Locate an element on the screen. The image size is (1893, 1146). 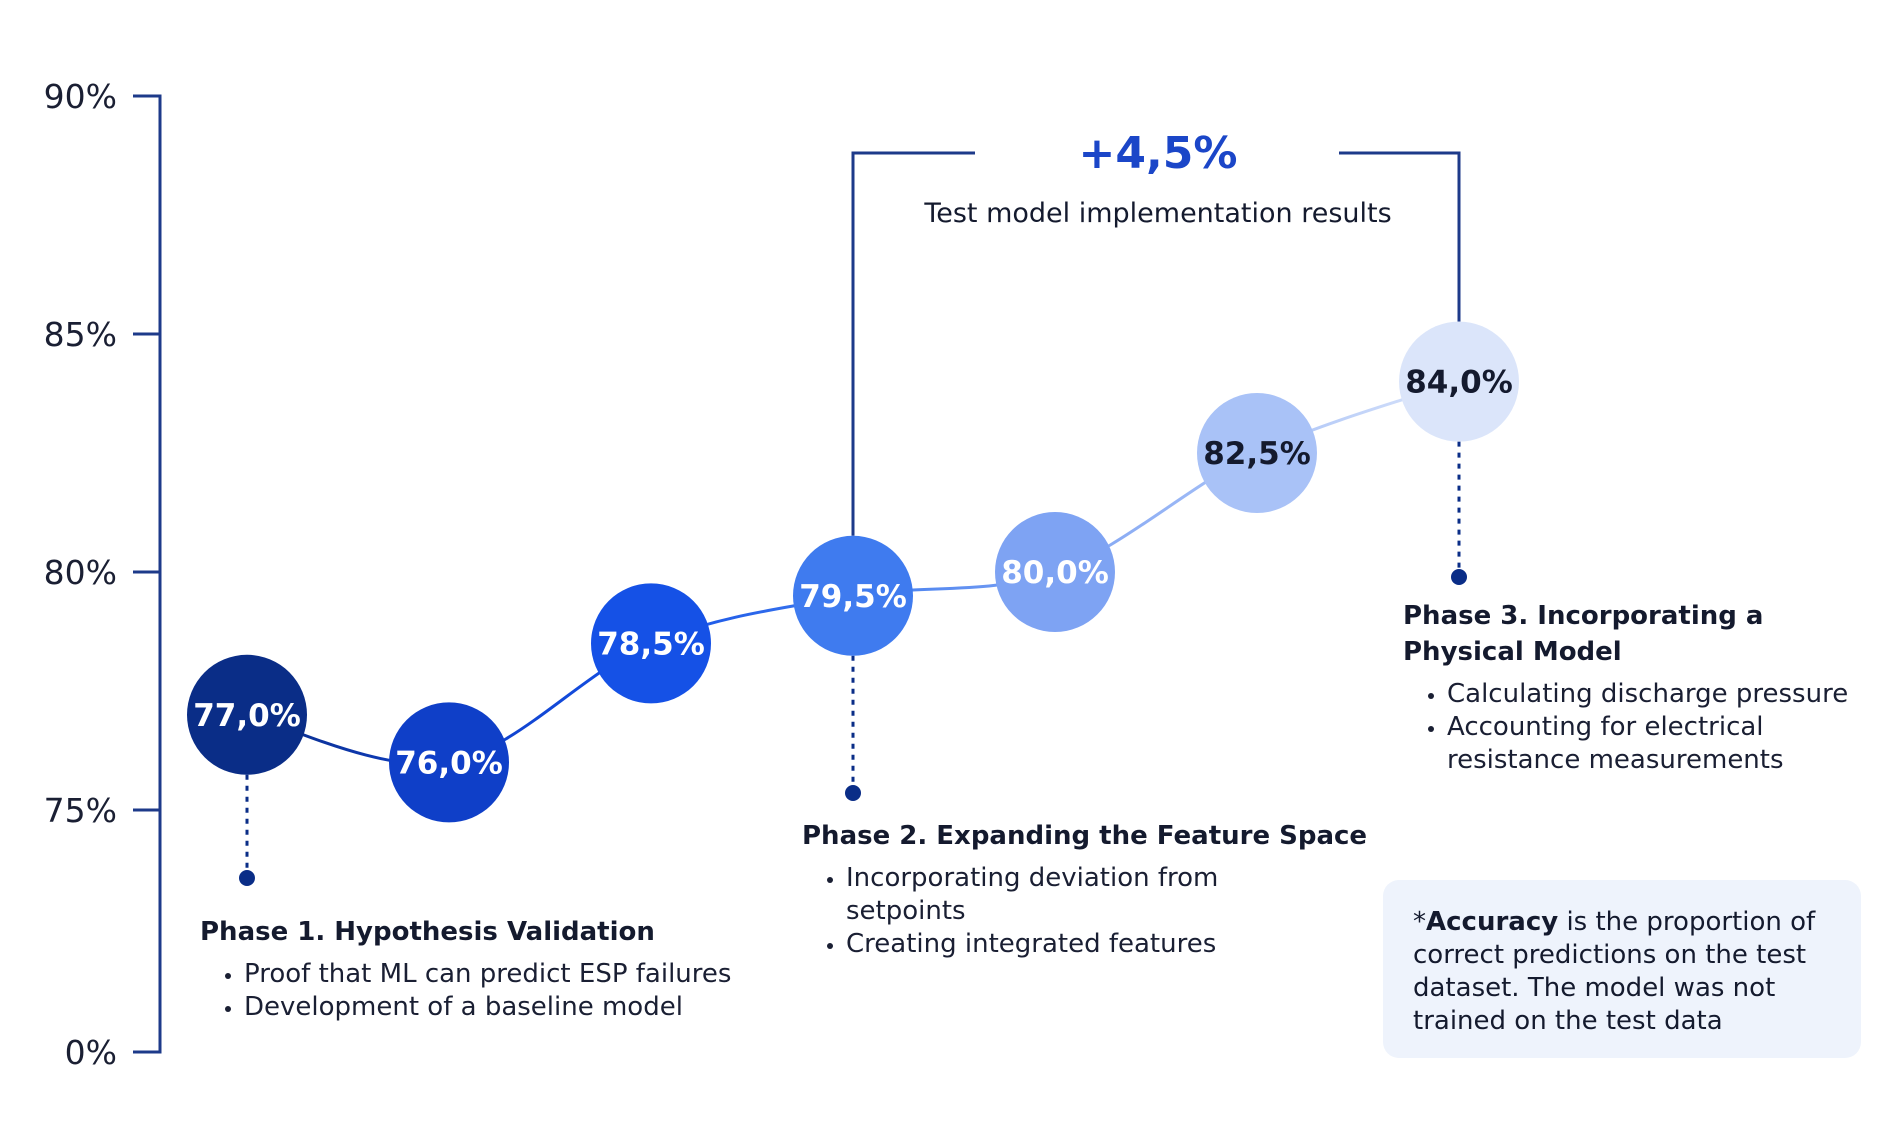
delta-annotation: +4,5% Test model implementation results is located at coordinates (1157, 178).